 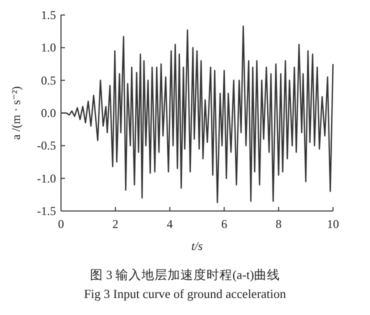 I want to click on y-axis-title: a /(m · s⁻²), so click(x=16, y=113).